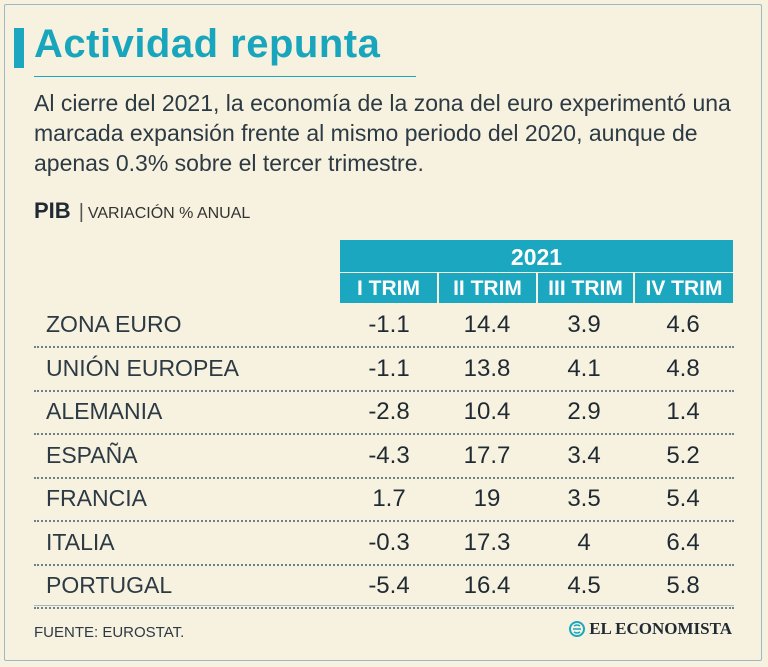 Image resolution: width=768 pixels, height=667 pixels. I want to click on table-row: PORTUGAL -5.4 16.4 4.5 5.8, so click(384, 587).